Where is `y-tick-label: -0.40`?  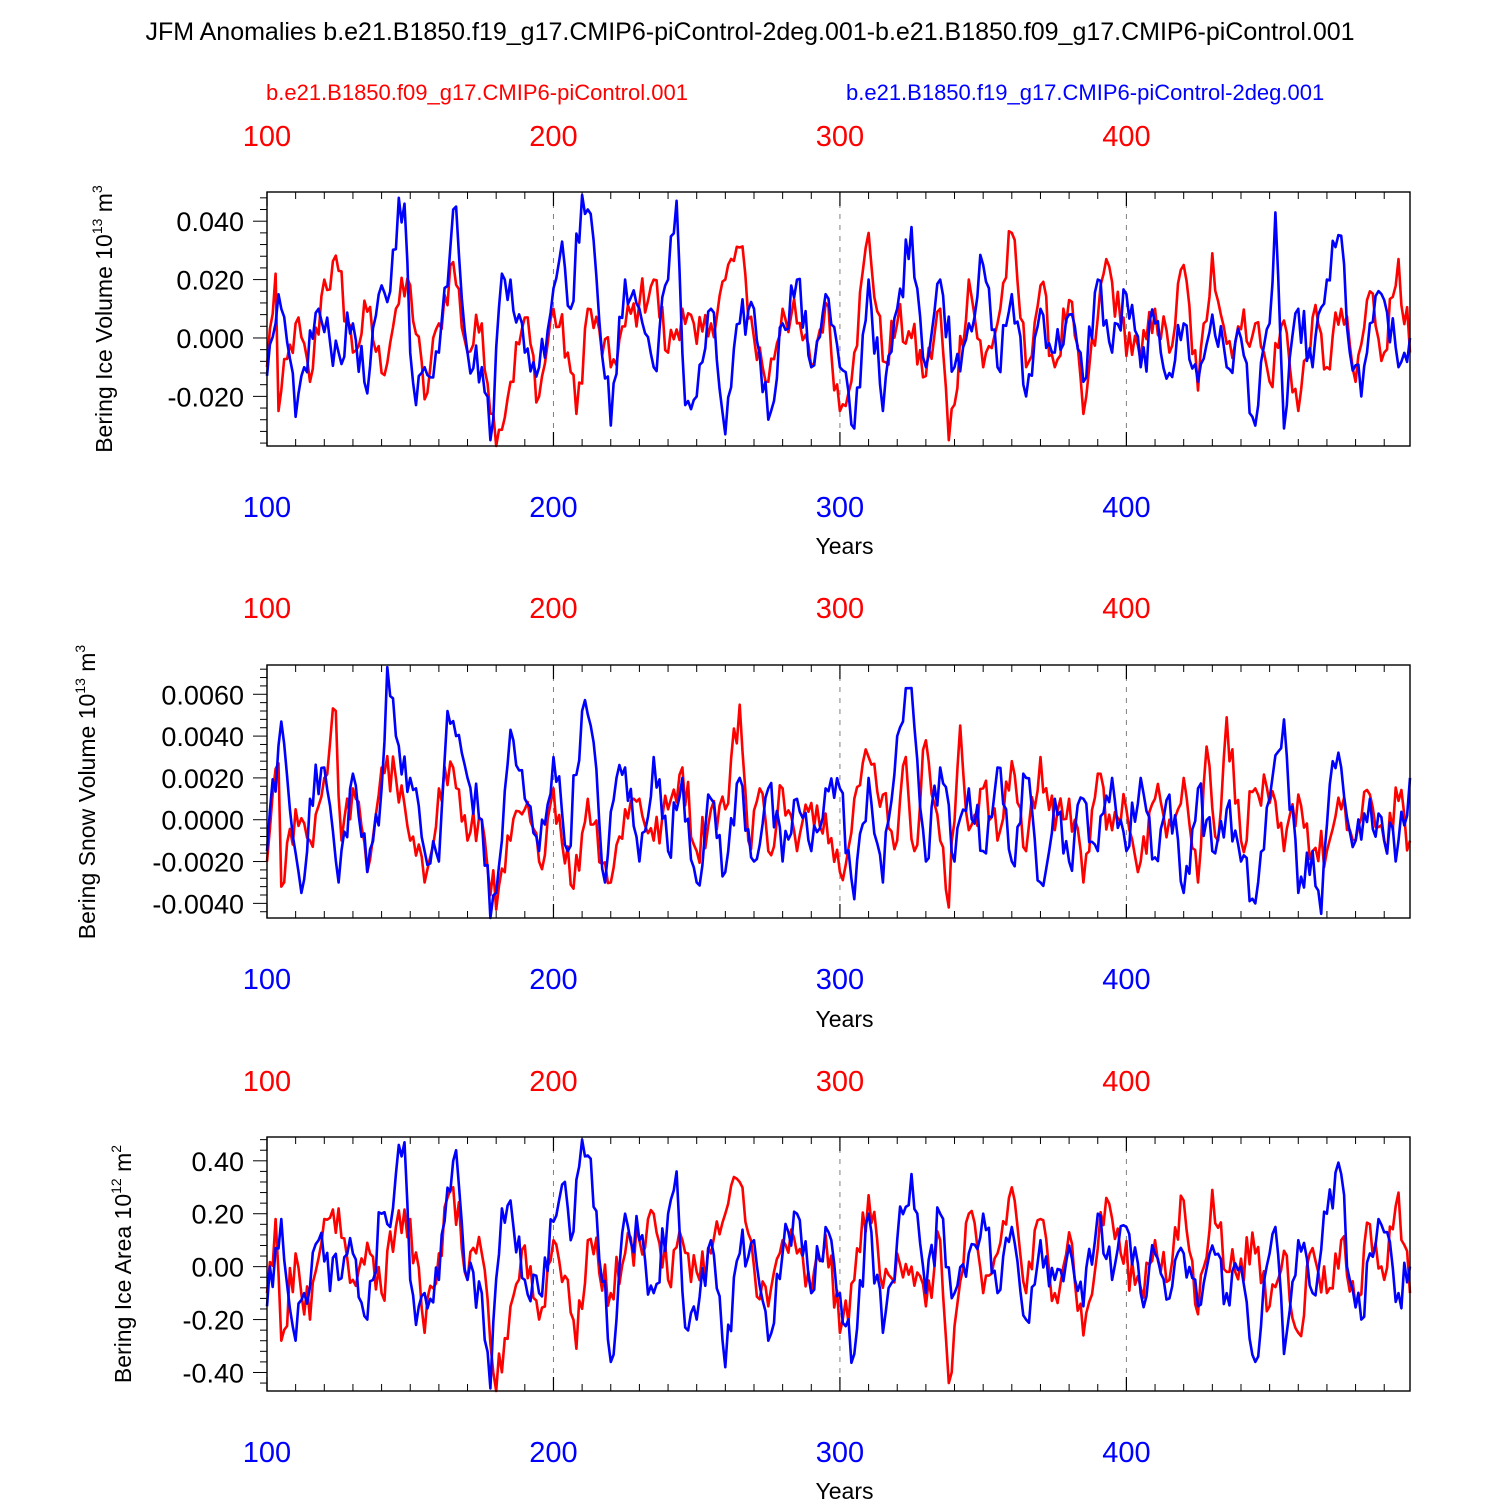
y-tick-label: -0.40 is located at coordinates (213, 1373).